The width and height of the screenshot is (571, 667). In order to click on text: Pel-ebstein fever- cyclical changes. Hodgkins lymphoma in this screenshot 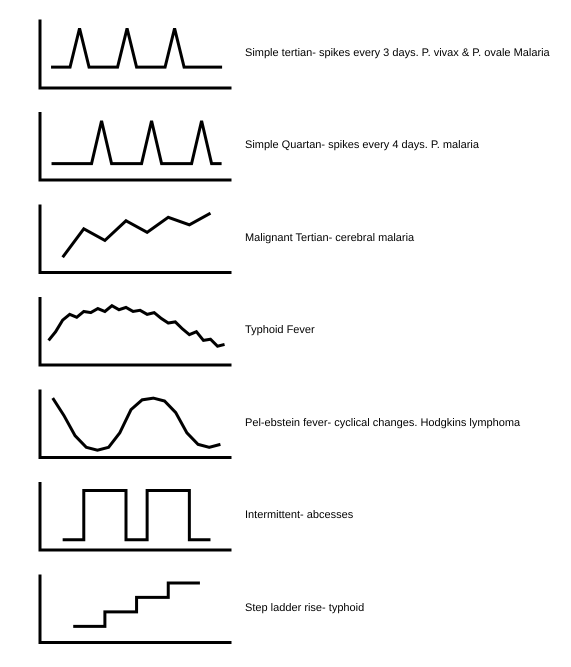, I will do `click(383, 423)`.